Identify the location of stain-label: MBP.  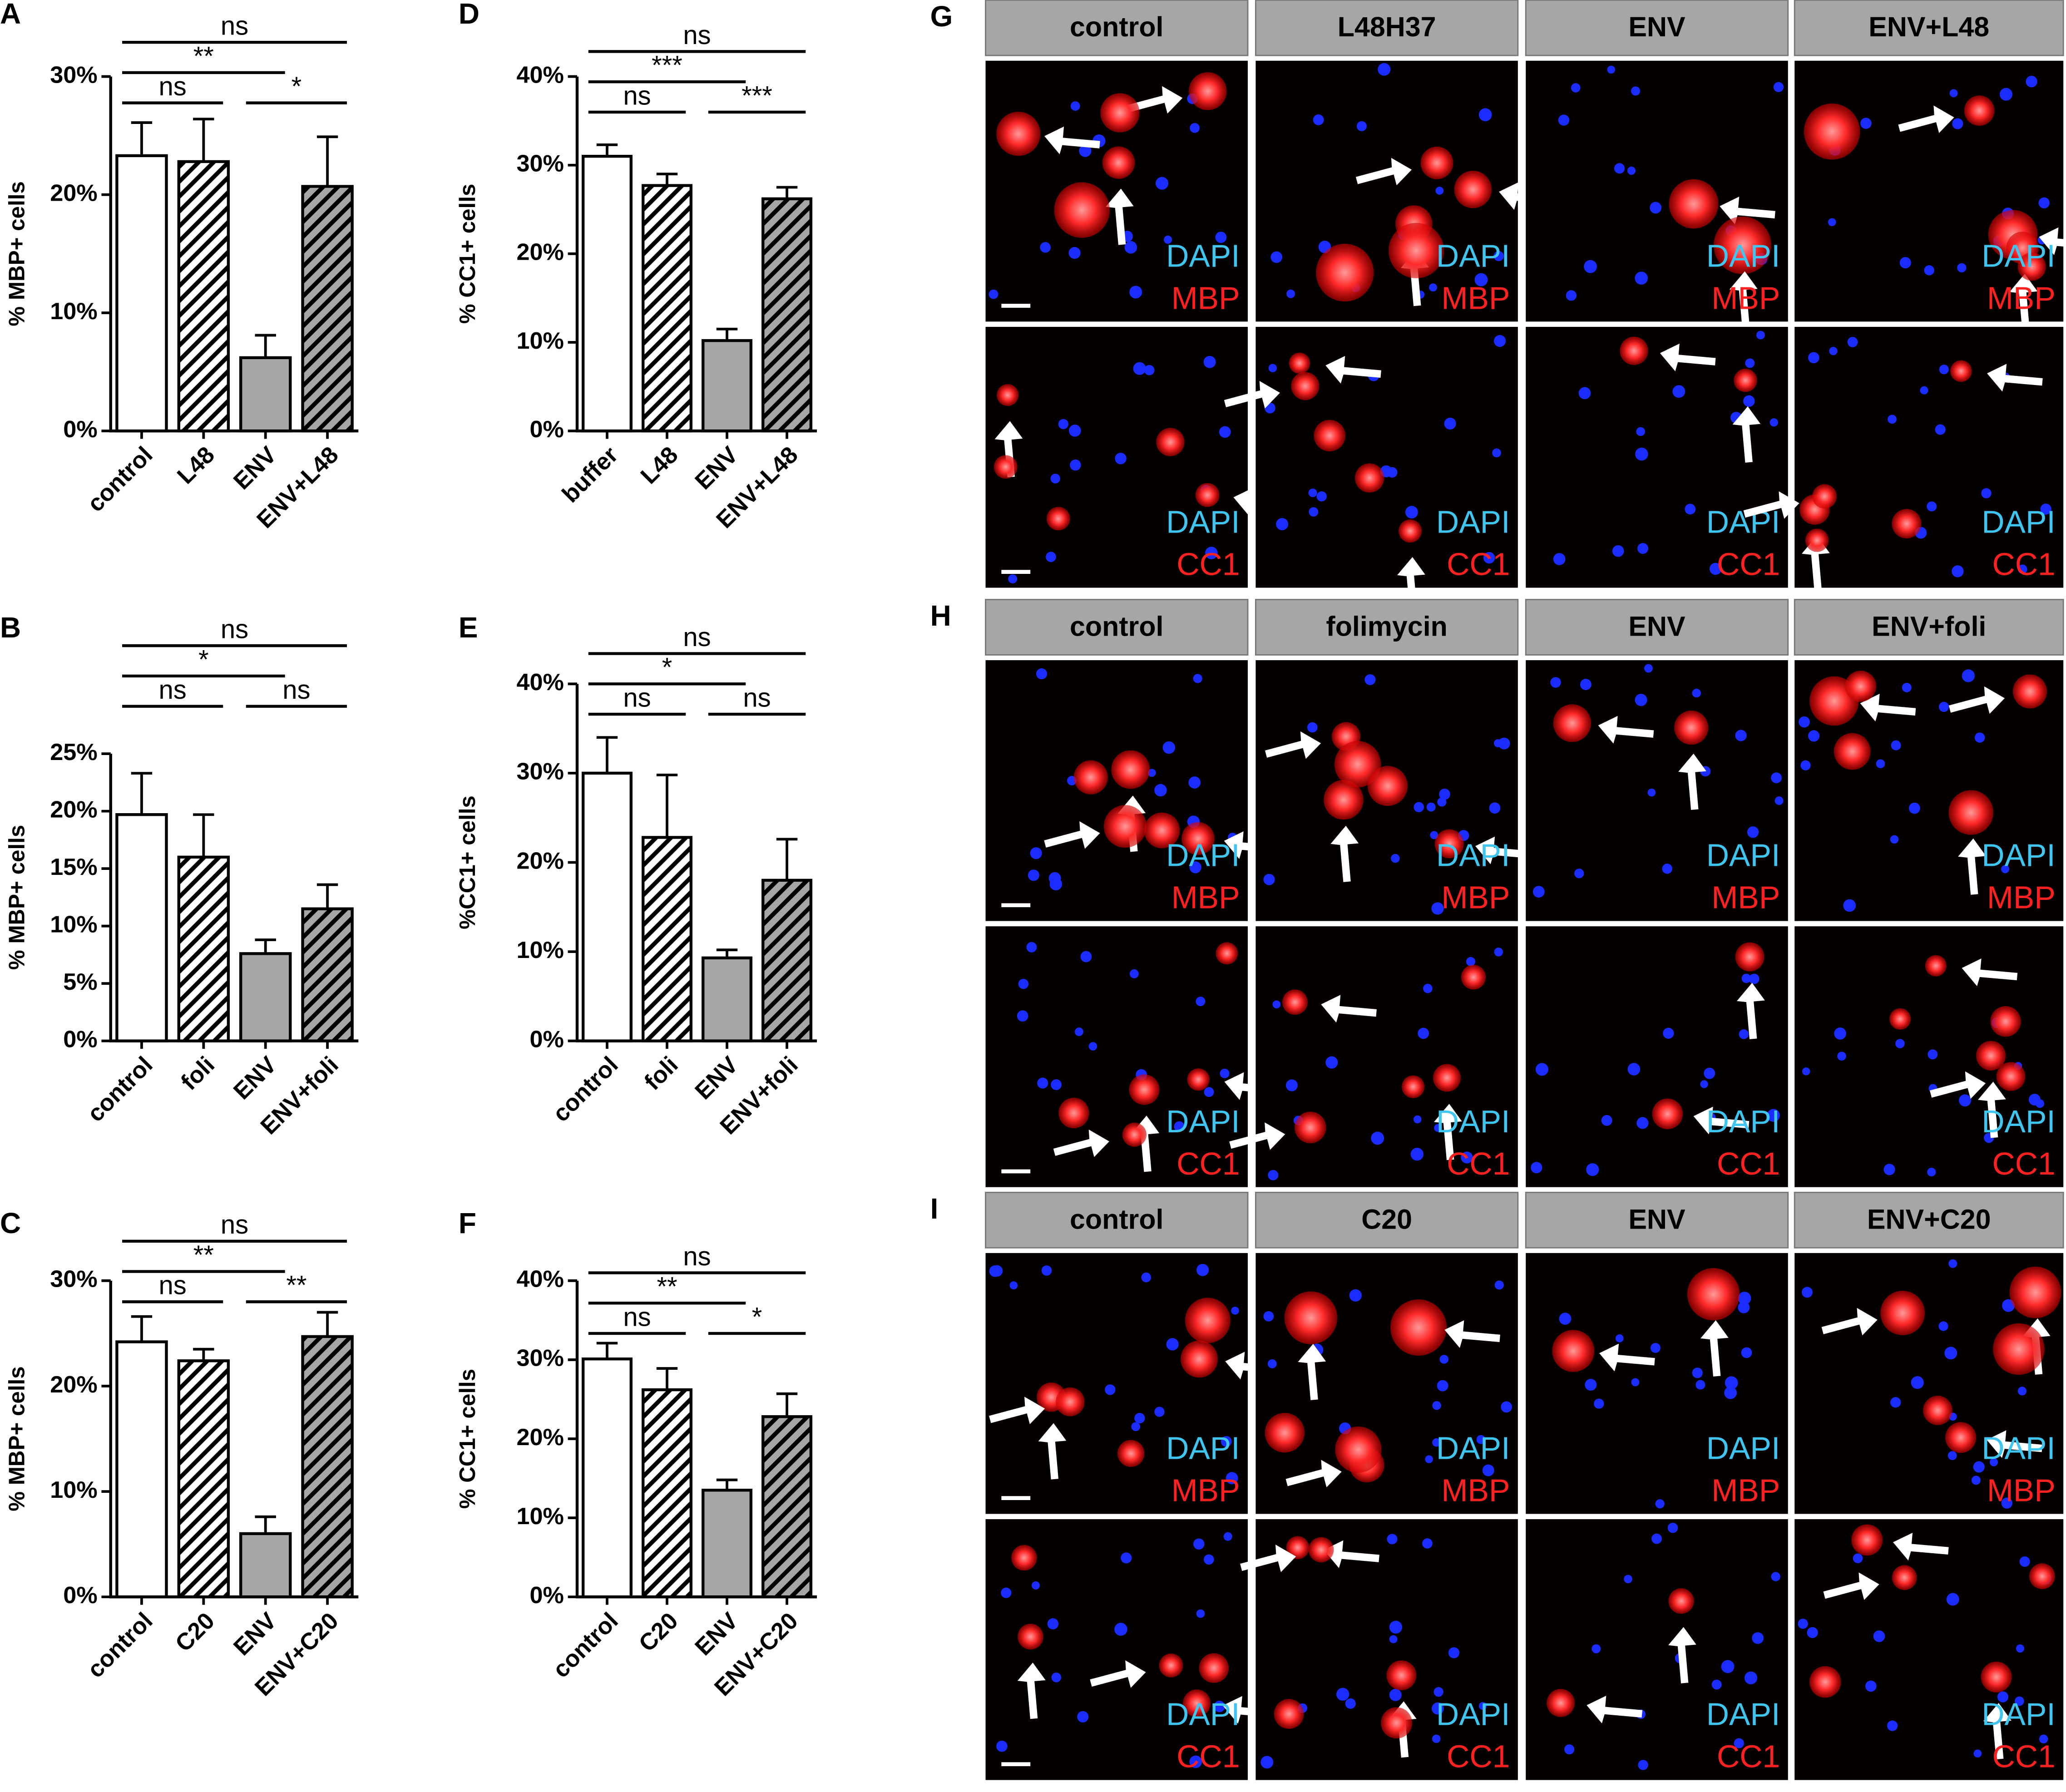
(1205, 298).